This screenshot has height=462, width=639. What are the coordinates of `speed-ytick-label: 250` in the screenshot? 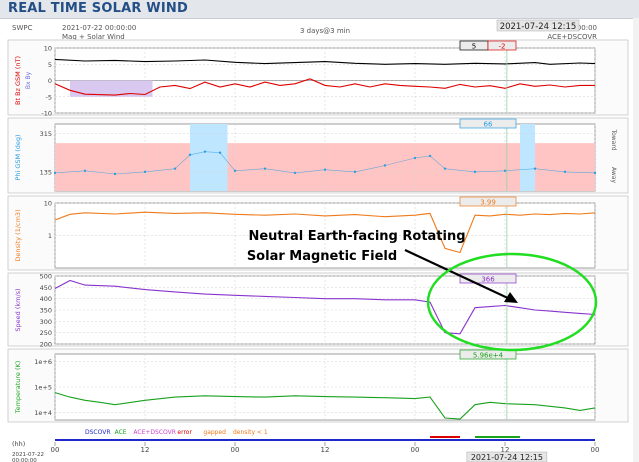 It's located at (46, 333).